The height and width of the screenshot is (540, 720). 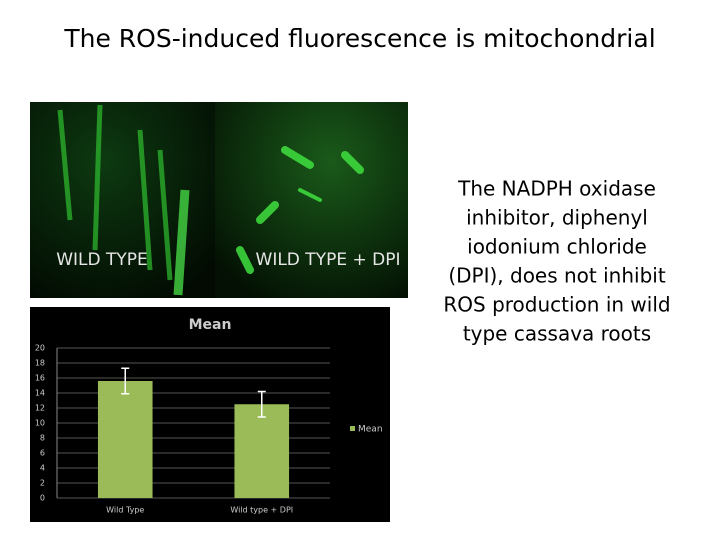 I want to click on y-tick-label: 20, so click(x=40, y=348).